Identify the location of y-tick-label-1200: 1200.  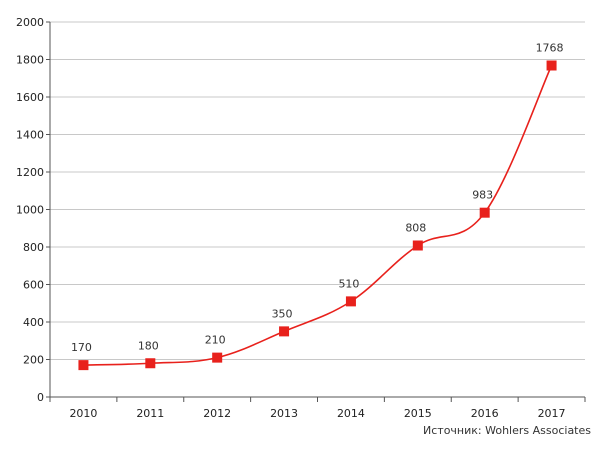
(30, 172).